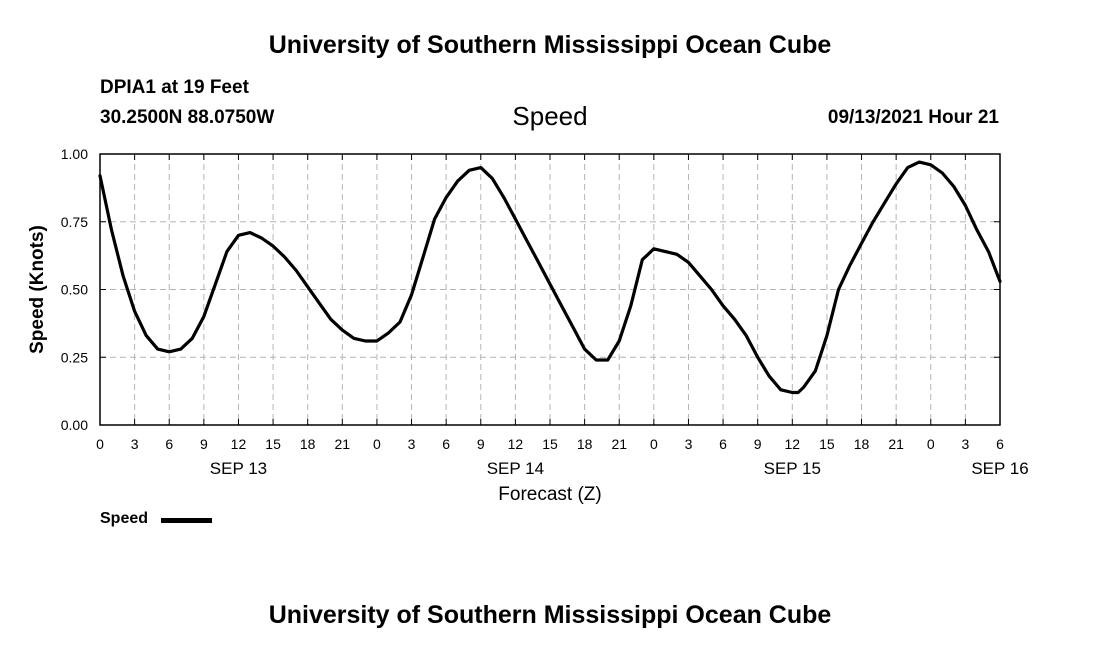 The image size is (1100, 650). Describe the element at coordinates (74, 357) in the screenshot. I see `y-tick-label: 0.25` at that location.